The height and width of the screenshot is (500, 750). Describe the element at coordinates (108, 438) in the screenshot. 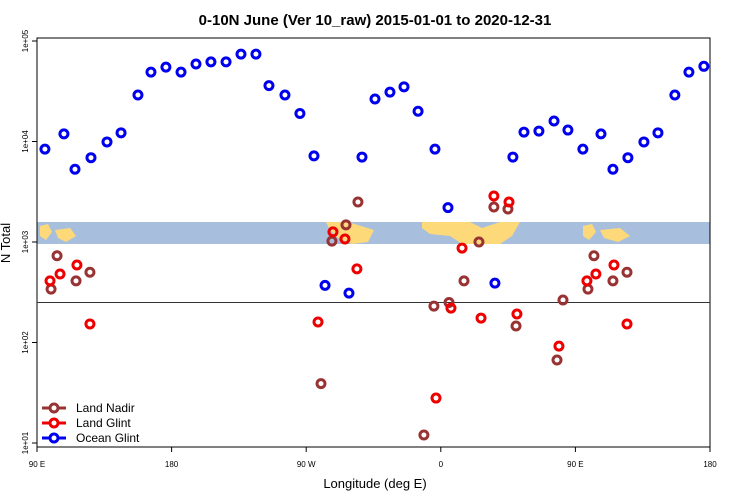

I see `legend-label: Ocean Glint` at that location.